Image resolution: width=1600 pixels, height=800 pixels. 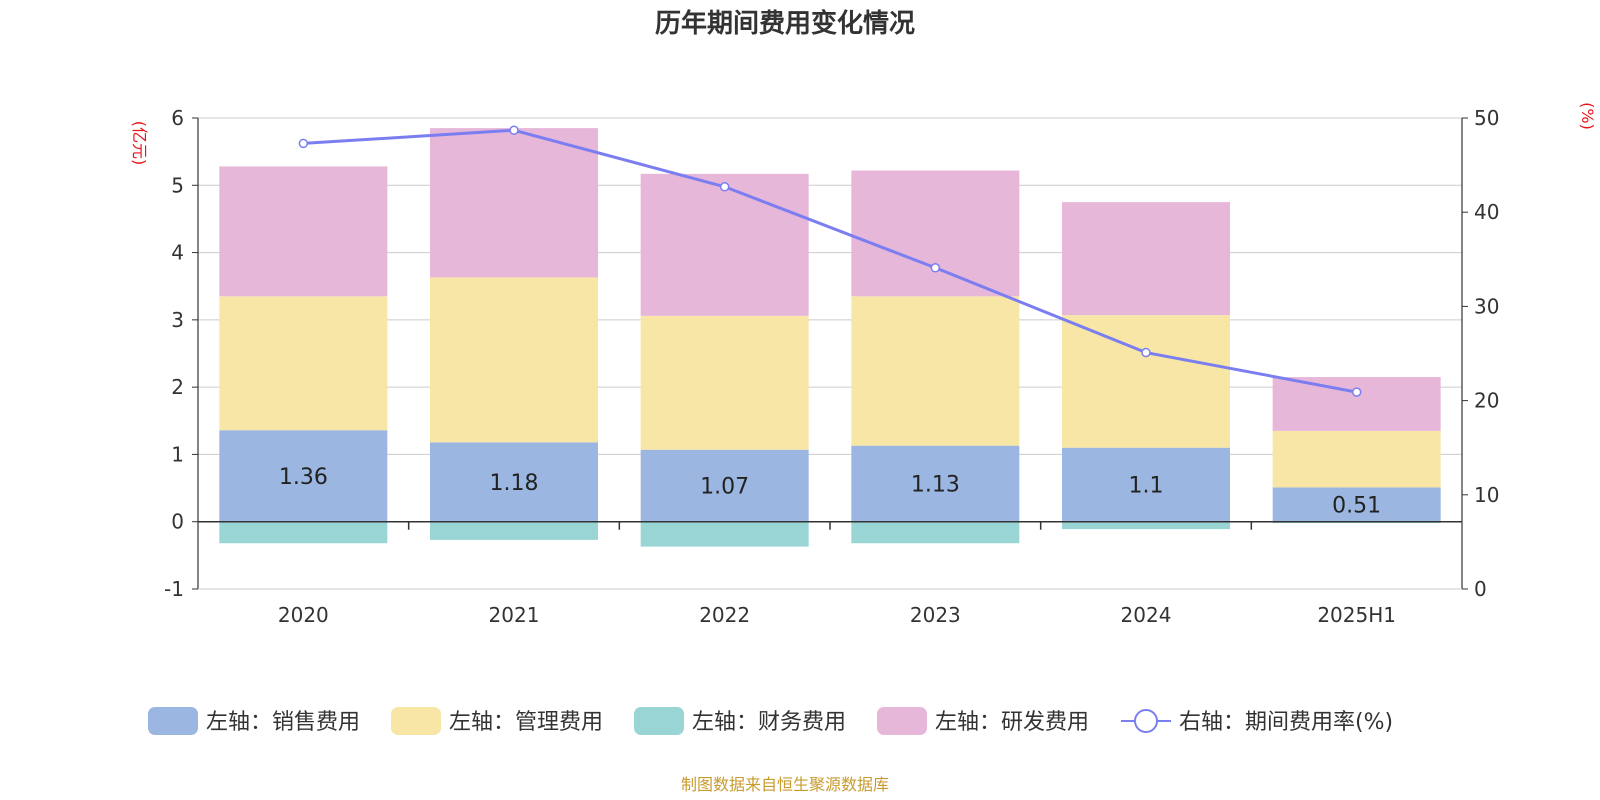 I want to click on data-labels: 1.36 1.18 1.07 1.13 1.1 0.51, so click(x=830, y=492).